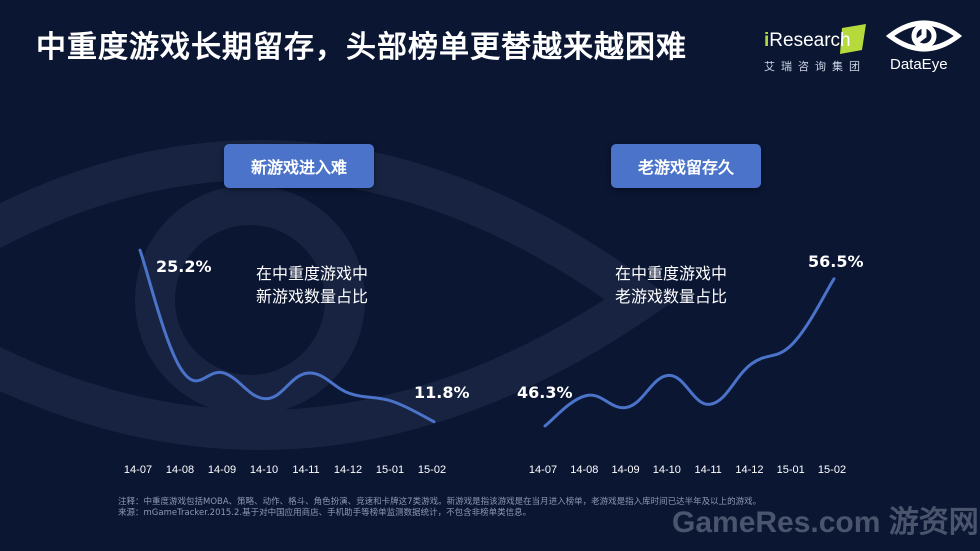  What do you see at coordinates (815, 66) in the screenshot?
I see `iresearch-logo-subtitle: 艾瑞咨询集团` at bounding box center [815, 66].